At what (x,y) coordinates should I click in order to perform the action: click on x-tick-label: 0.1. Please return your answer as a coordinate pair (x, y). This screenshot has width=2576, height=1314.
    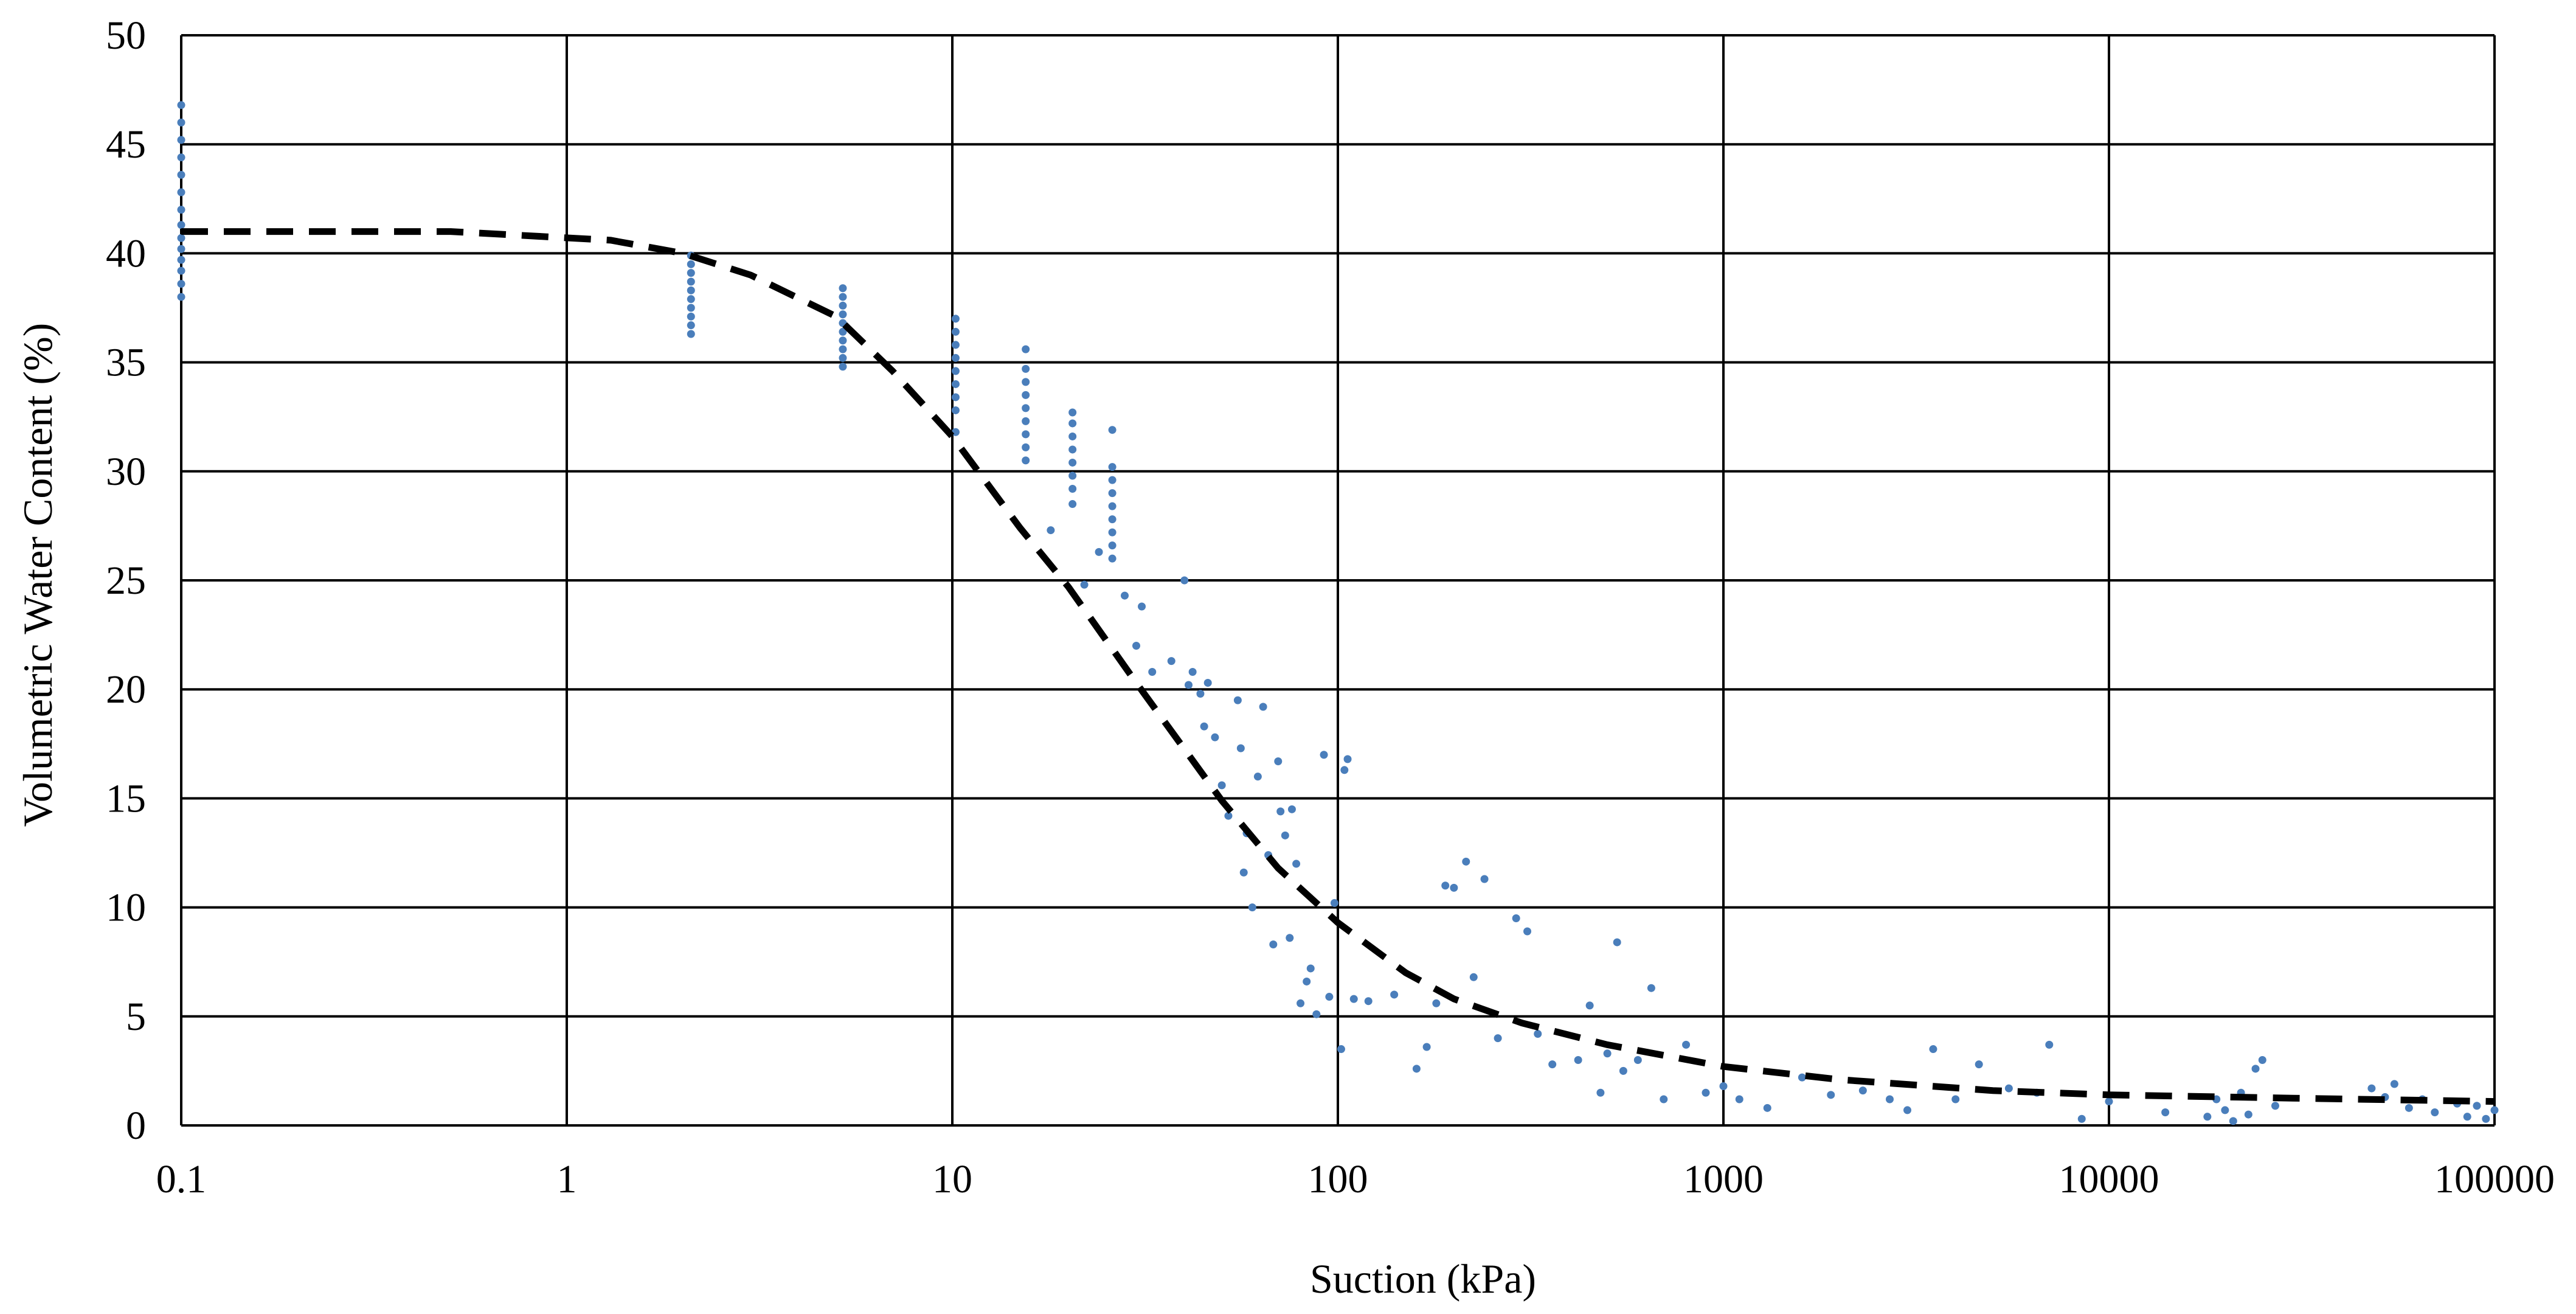
    Looking at the image, I should click on (181, 1179).